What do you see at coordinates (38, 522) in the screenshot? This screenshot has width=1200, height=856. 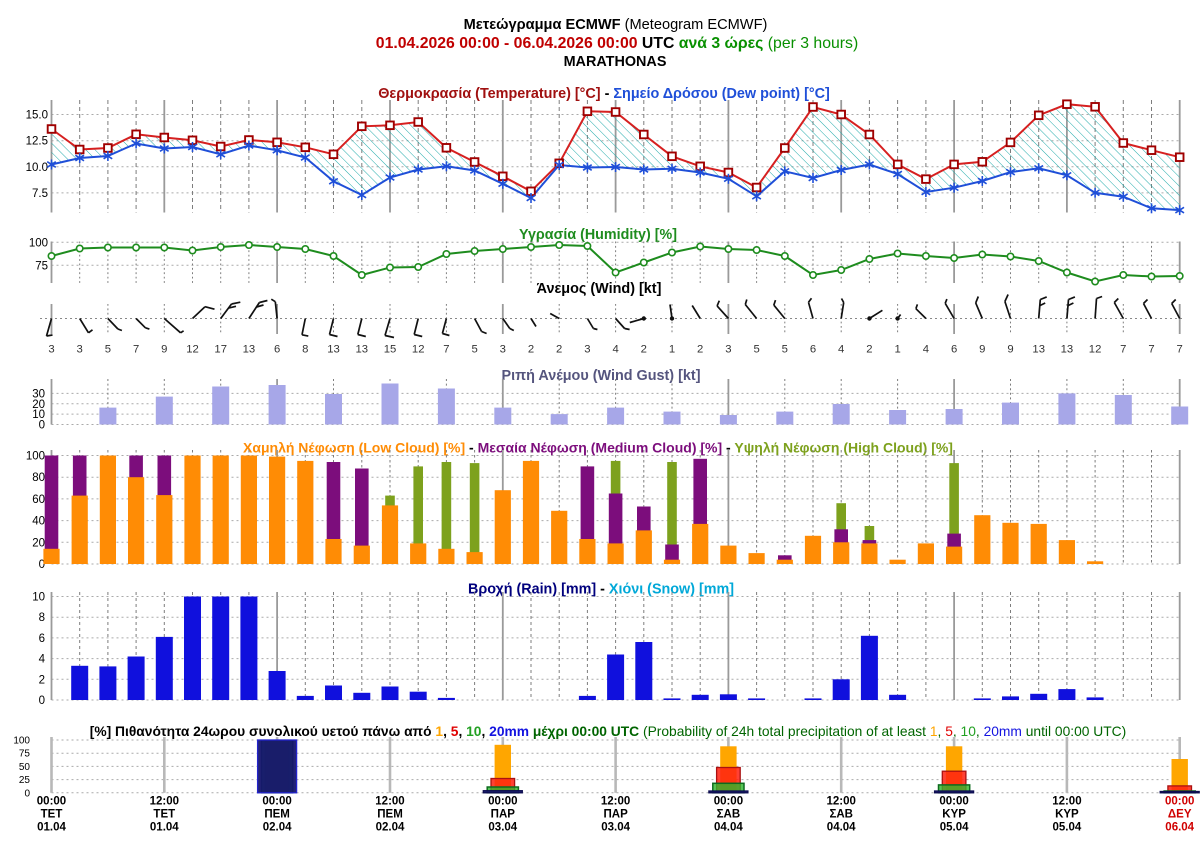 I see `svg-text: 40` at bounding box center [38, 522].